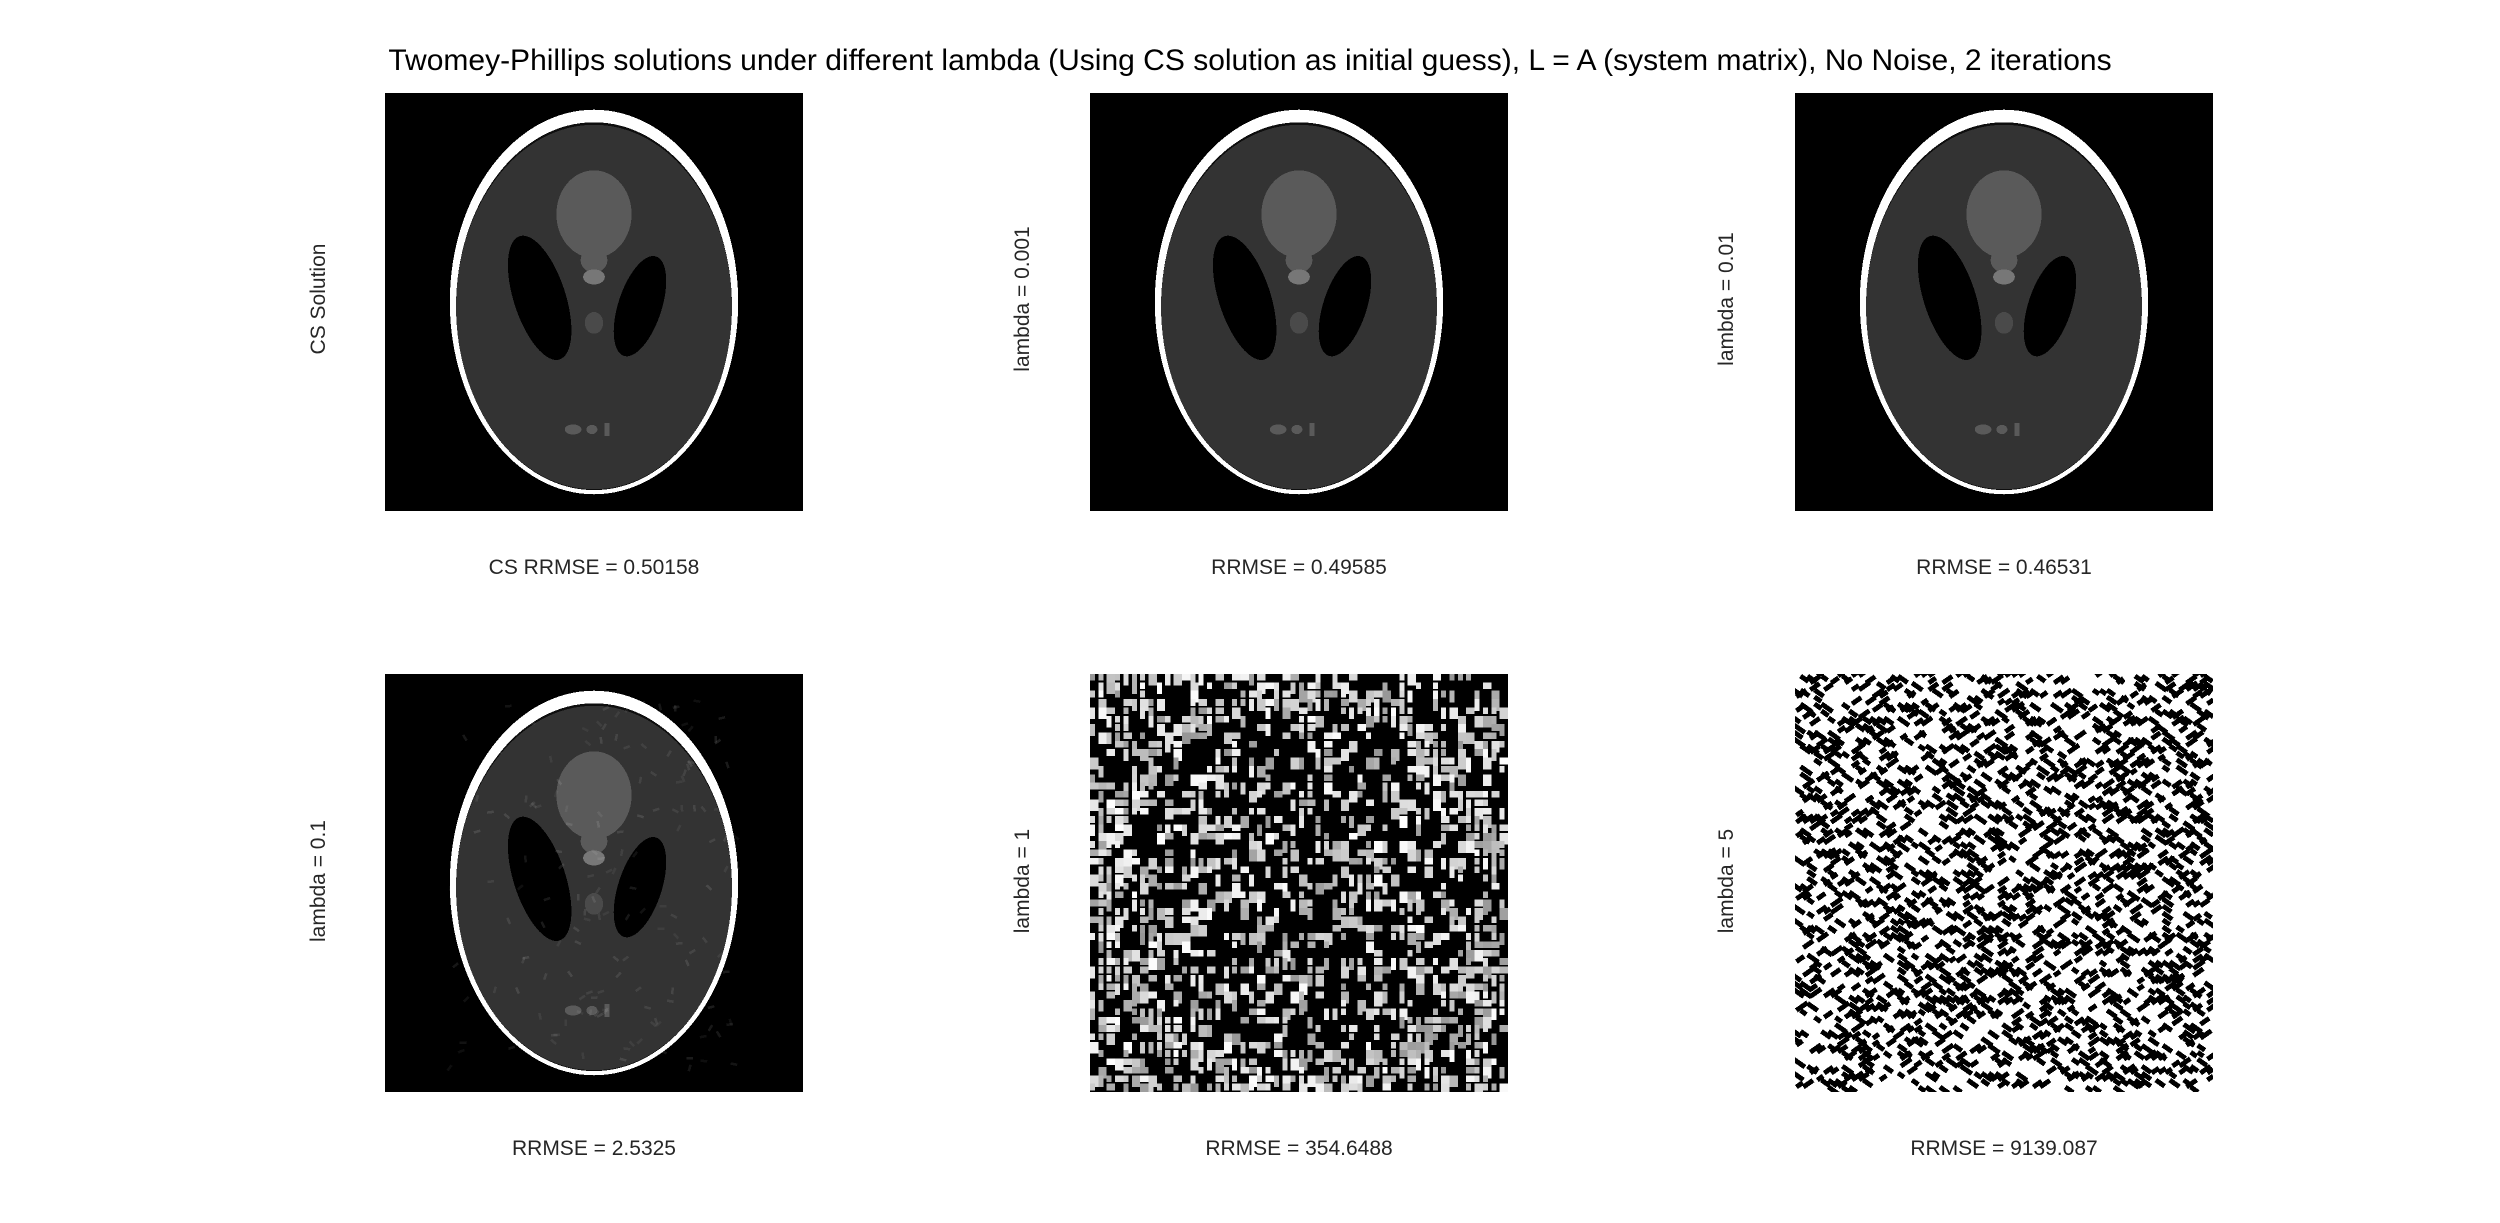 This screenshot has width=2500, height=1223. Describe the element at coordinates (1022, 881) in the screenshot. I see `panel-5-ylabel: lambda = 1` at that location.